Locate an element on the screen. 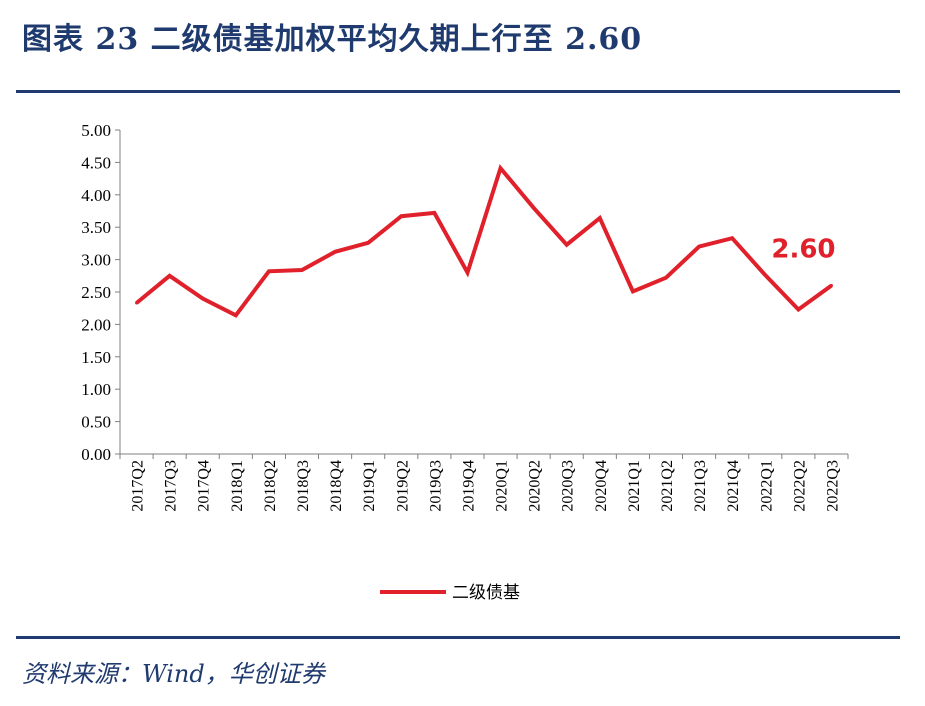  x-tick-label: 2017Q2 is located at coordinates (138, 486).